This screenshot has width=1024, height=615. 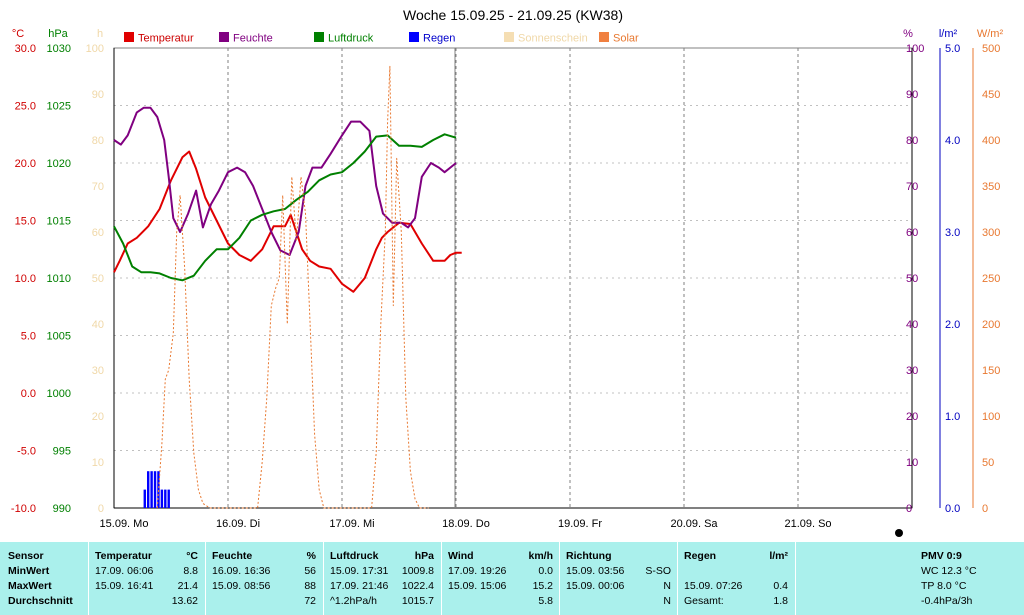 What do you see at coordinates (25, 107) in the screenshot?
I see `temp-tick-label: 25.0` at bounding box center [25, 107].